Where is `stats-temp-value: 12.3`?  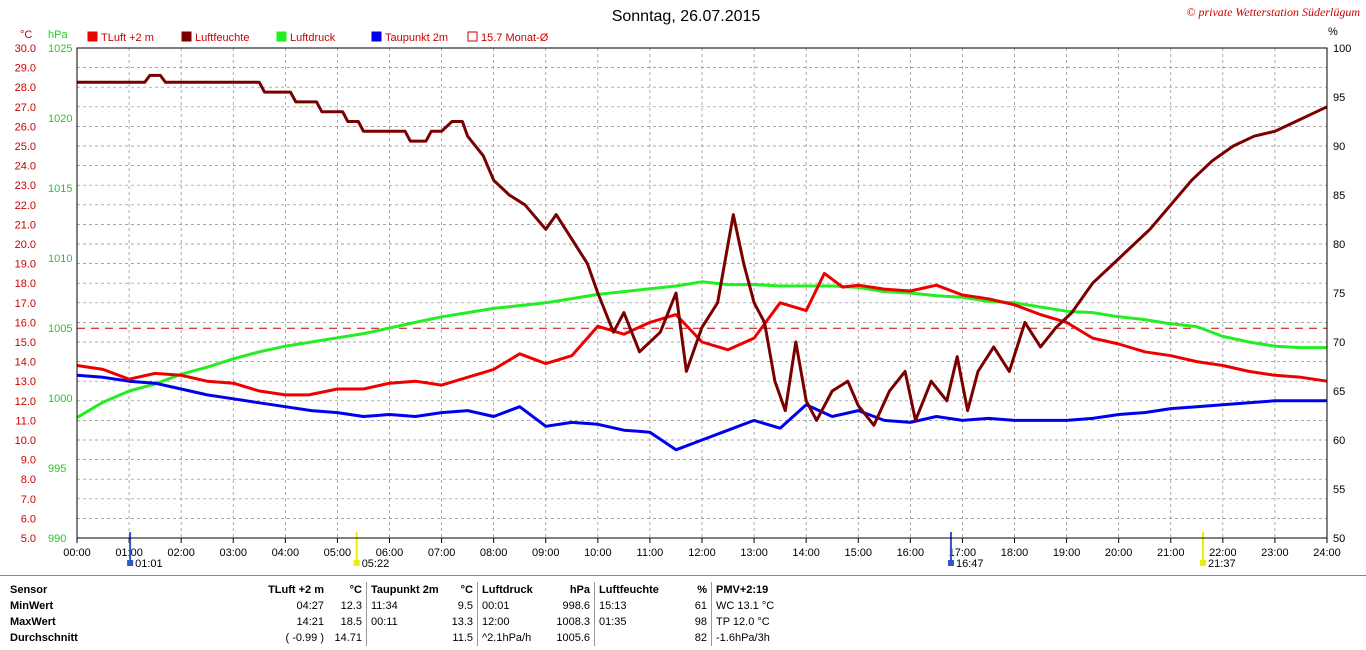
stats-temp-value: 12.3 is located at coordinates (351, 606).